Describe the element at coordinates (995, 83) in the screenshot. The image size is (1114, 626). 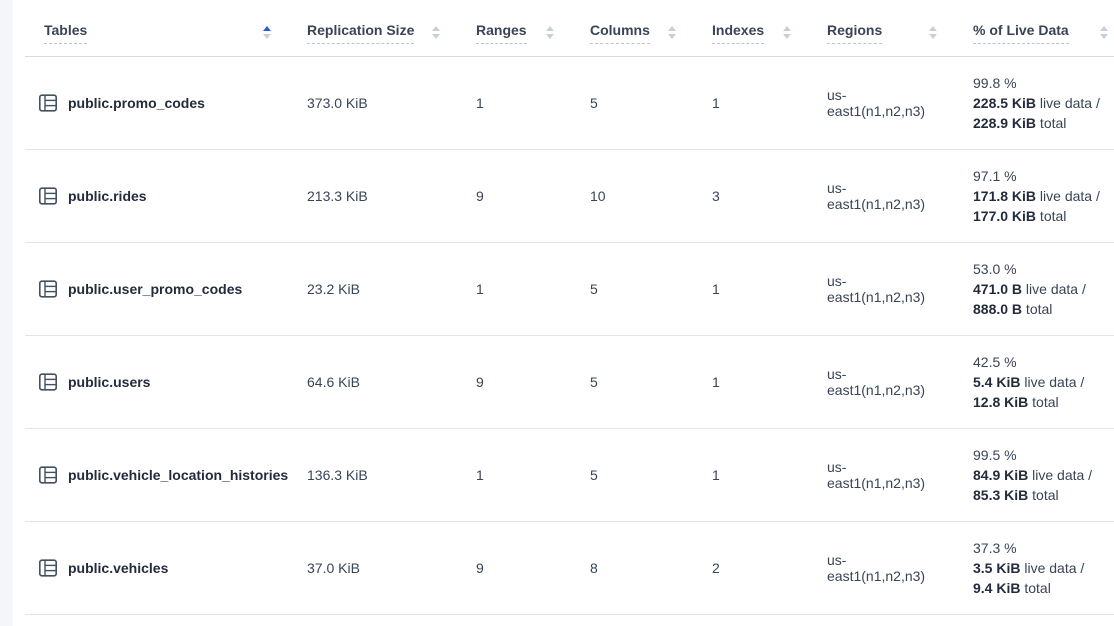
I see `live-data-percent: 99.8 %` at that location.